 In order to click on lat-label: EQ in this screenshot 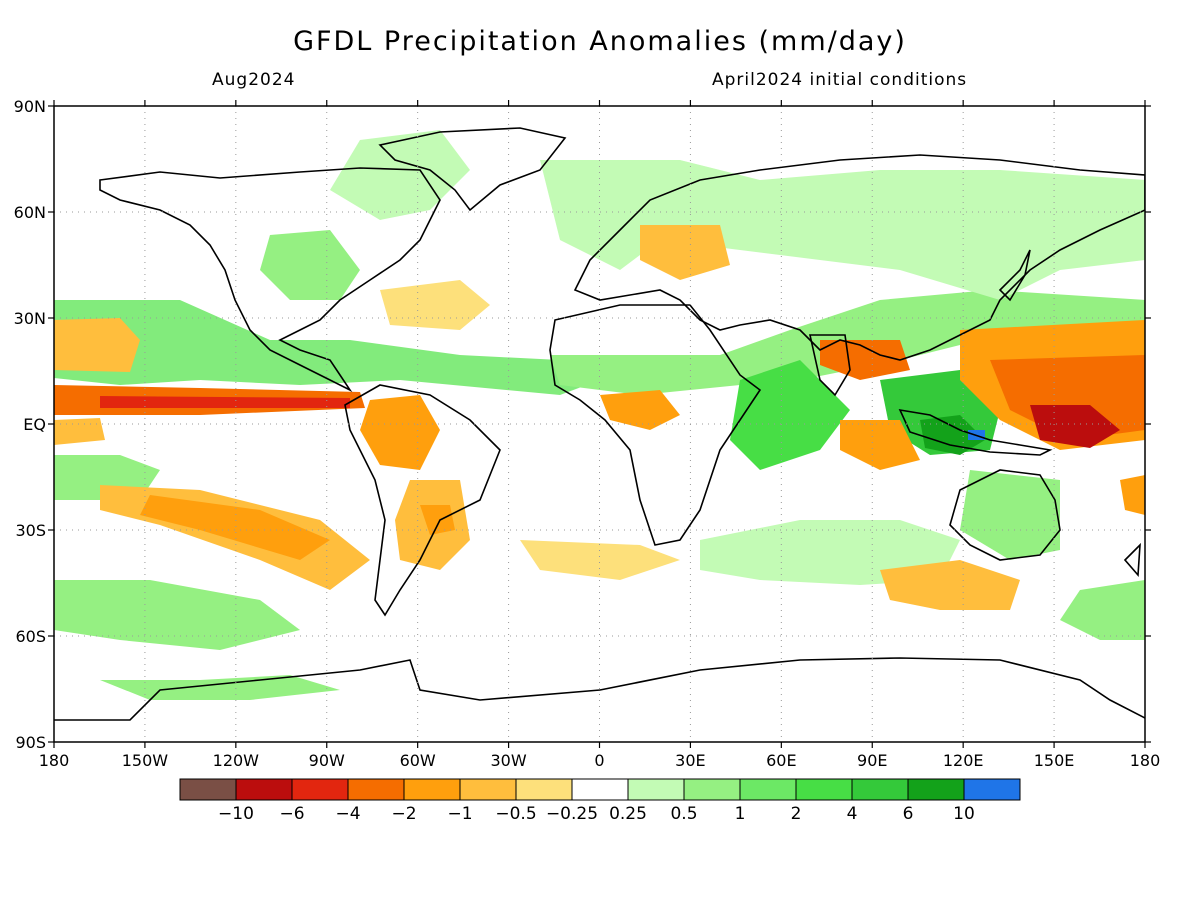, I will do `click(34, 424)`.